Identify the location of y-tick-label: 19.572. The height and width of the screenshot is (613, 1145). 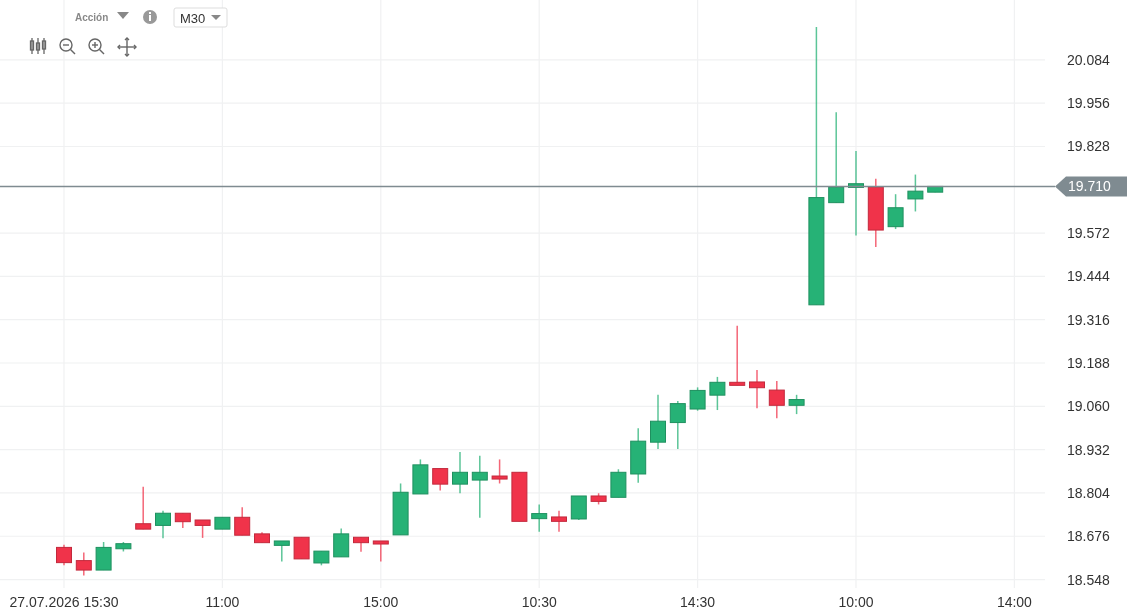
(1089, 233).